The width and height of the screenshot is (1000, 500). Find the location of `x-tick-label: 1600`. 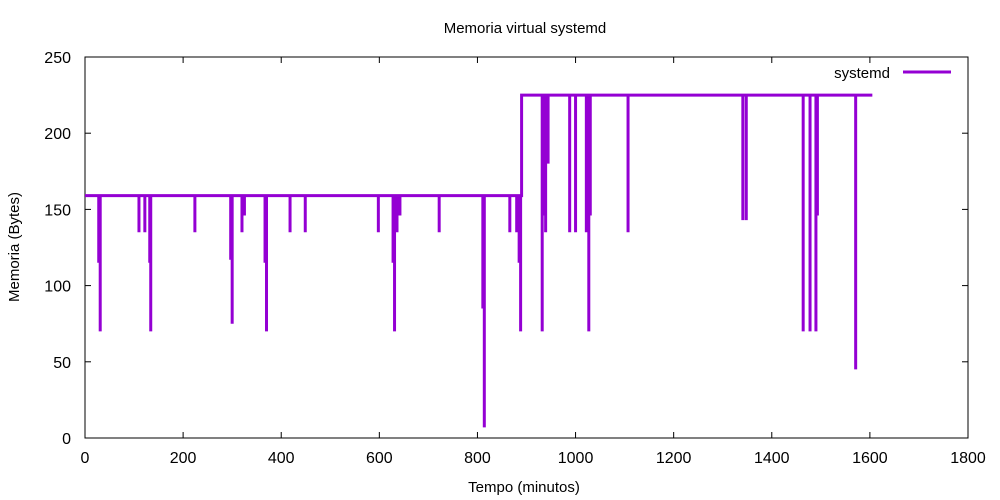

x-tick-label: 1600 is located at coordinates (870, 458).